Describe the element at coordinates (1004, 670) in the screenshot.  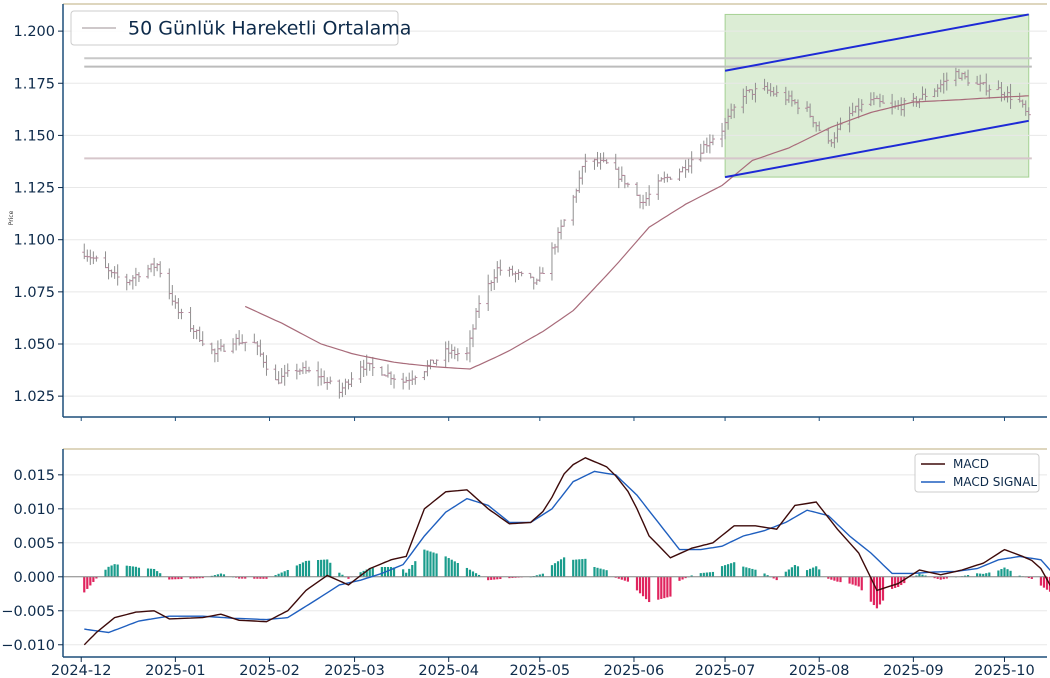
I see `macd-x-tick-label: 2025-10` at that location.